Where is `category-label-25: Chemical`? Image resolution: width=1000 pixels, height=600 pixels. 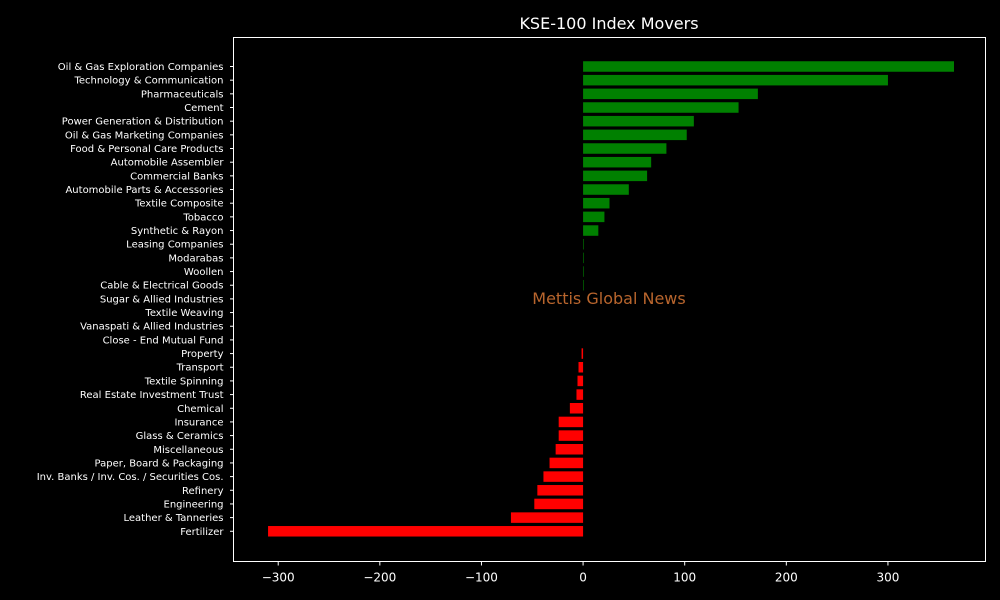
category-label-25: Chemical is located at coordinates (200, 409).